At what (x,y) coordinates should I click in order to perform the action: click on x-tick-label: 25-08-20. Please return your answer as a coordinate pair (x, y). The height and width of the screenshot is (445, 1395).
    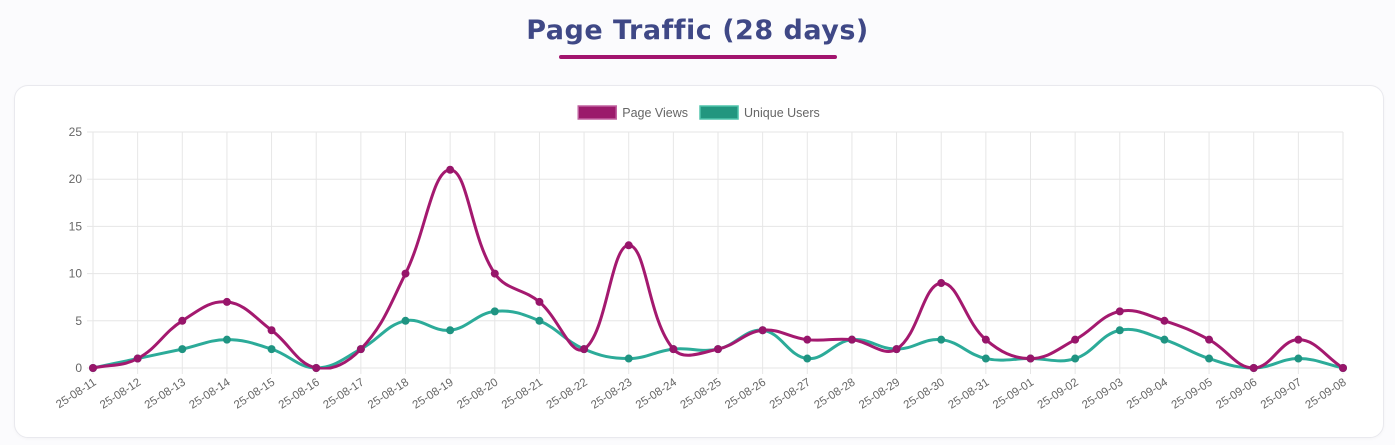
    Looking at the image, I should click on (477, 393).